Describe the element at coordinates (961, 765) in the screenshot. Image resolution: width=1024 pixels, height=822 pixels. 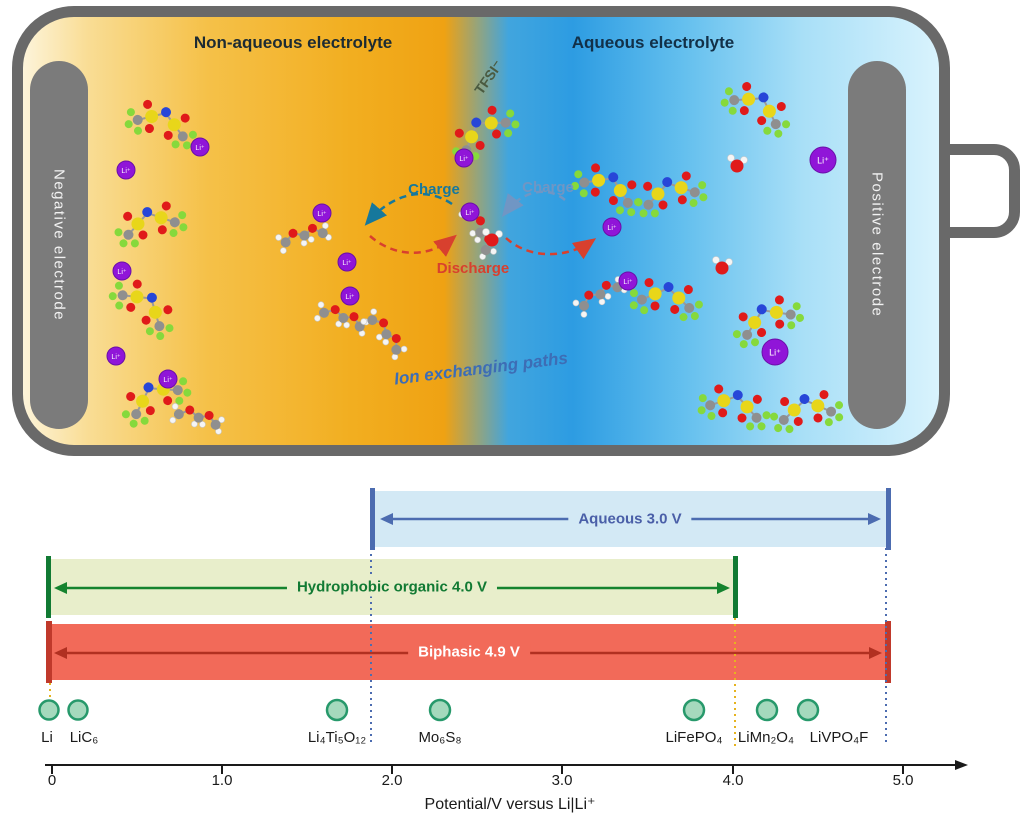
I see `axis-arrowhead` at that location.